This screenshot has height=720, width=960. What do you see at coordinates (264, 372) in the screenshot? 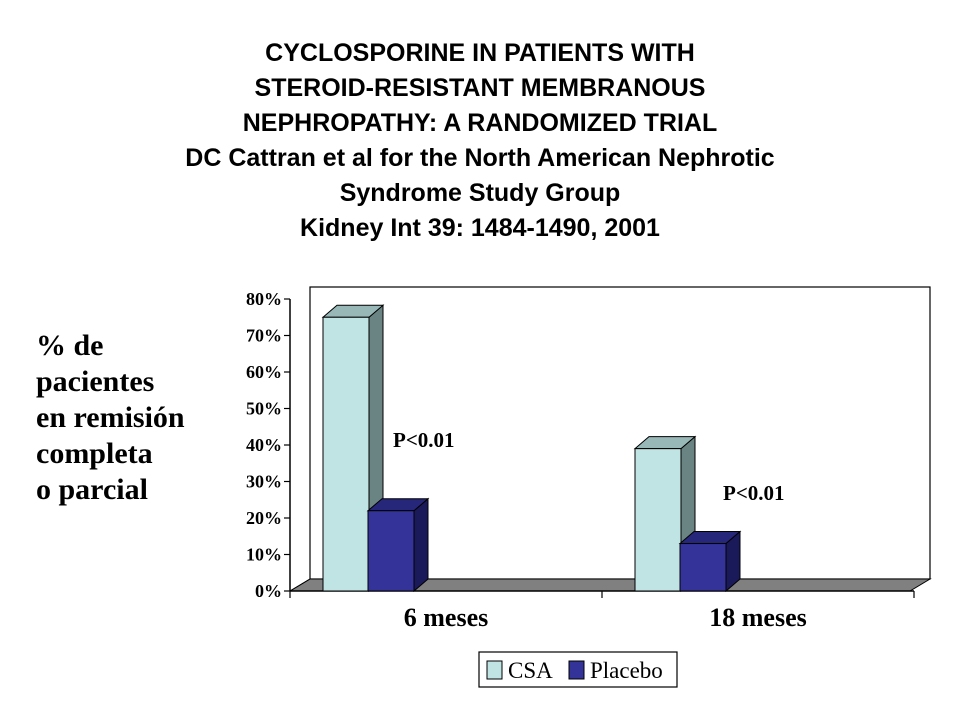
I see `y-tick-label: 60%` at bounding box center [264, 372].